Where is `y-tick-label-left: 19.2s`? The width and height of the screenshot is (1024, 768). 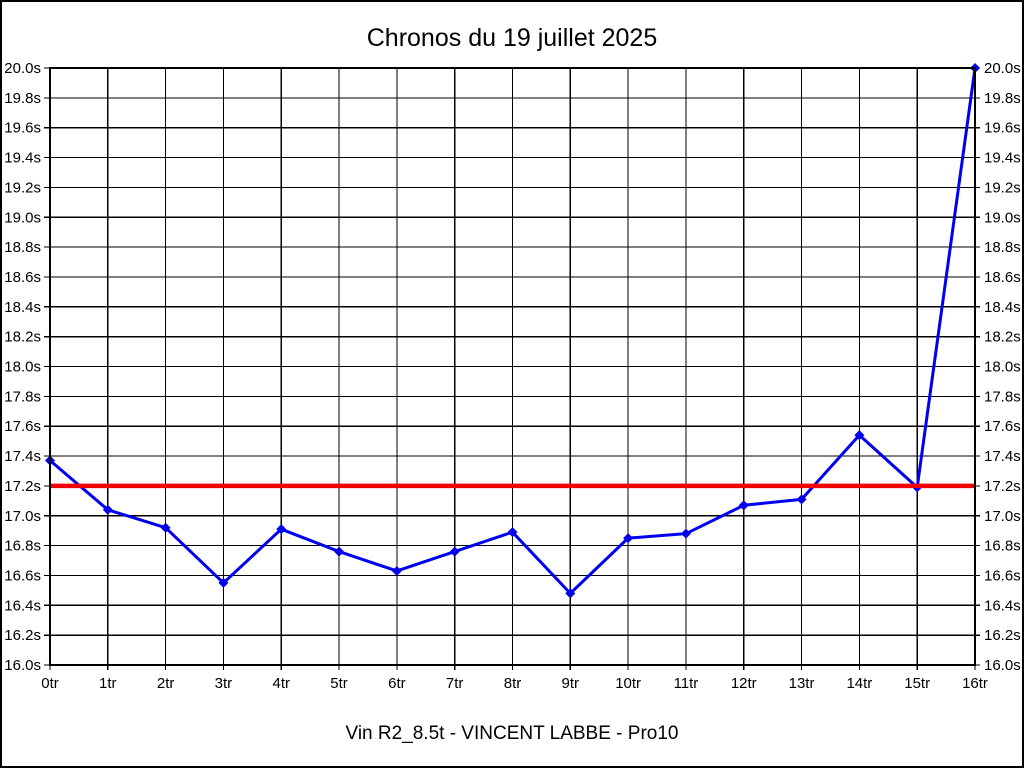
y-tick-label-left: 19.2s is located at coordinates (22, 187).